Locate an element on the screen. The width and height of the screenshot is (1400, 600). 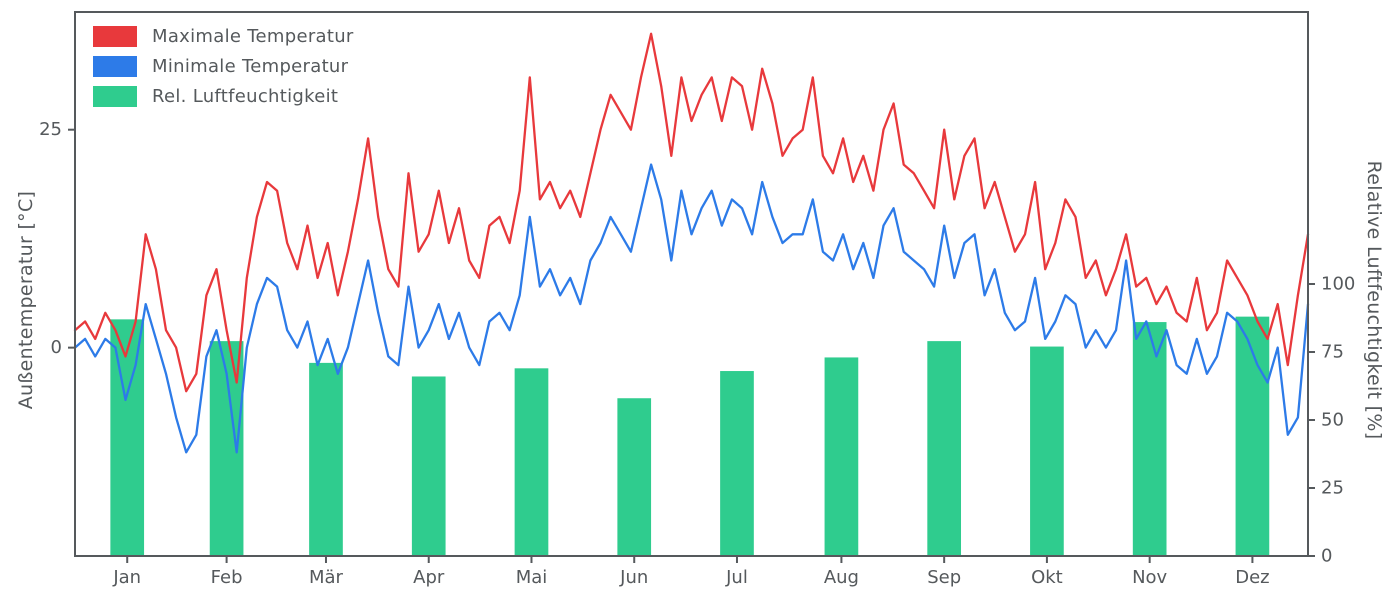
right-axis-label: Relative Luftfeuchtigkeit [%] is located at coordinates (1374, 300).